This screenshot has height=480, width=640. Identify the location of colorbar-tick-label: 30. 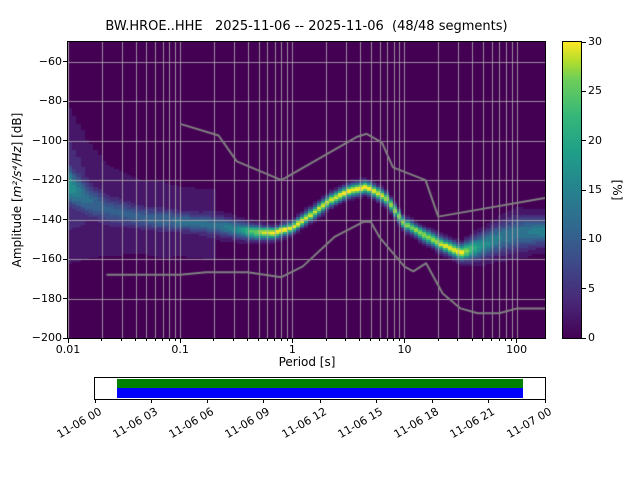
(595, 41).